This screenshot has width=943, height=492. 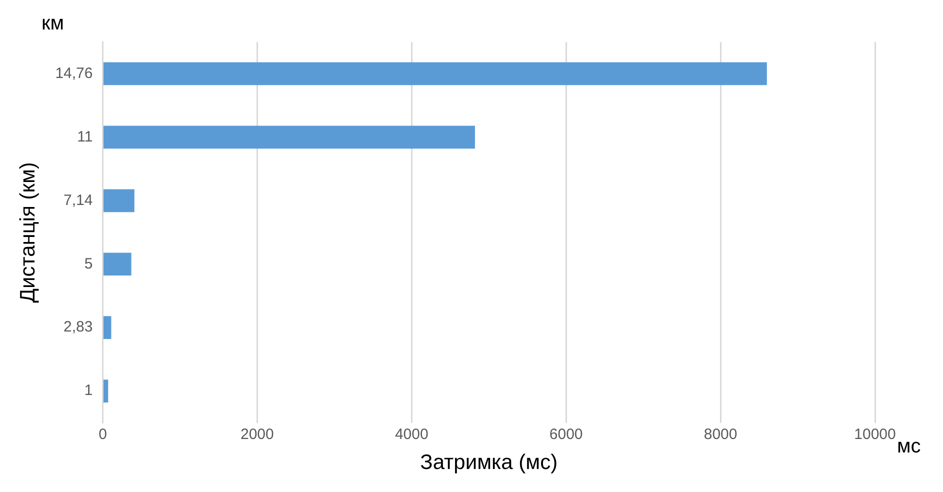 What do you see at coordinates (74, 73) in the screenshot?
I see `y-tick-label: 14,76` at bounding box center [74, 73].